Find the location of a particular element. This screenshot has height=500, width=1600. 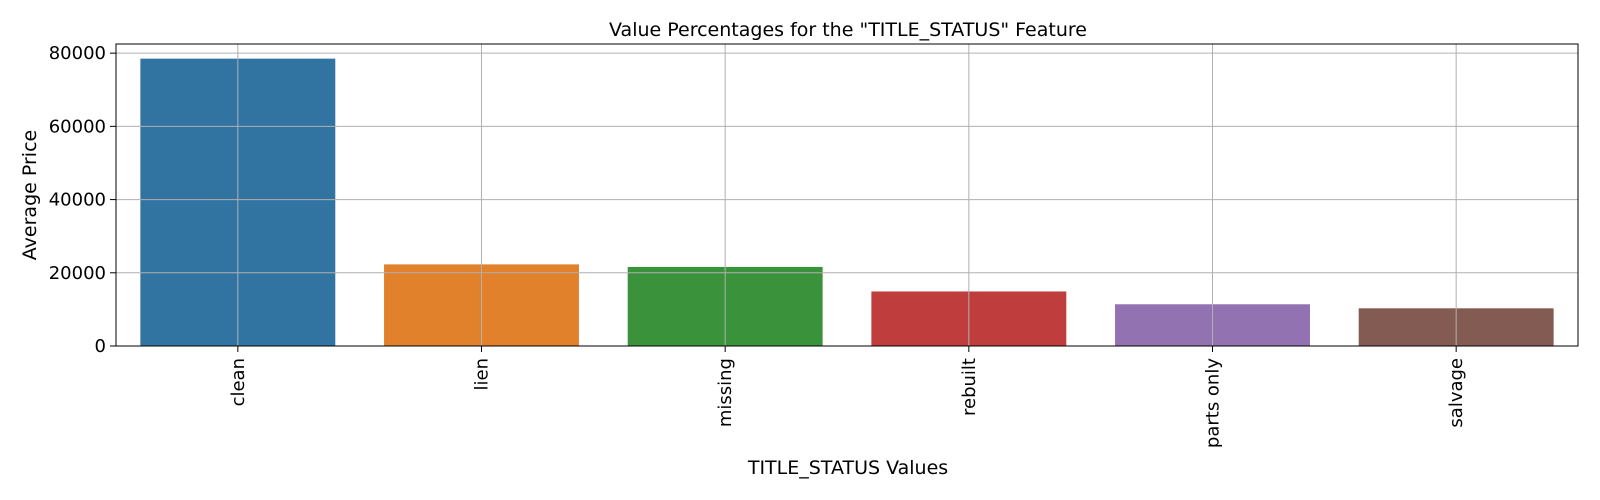

y-tick-label: 20000 is located at coordinates (77, 273).